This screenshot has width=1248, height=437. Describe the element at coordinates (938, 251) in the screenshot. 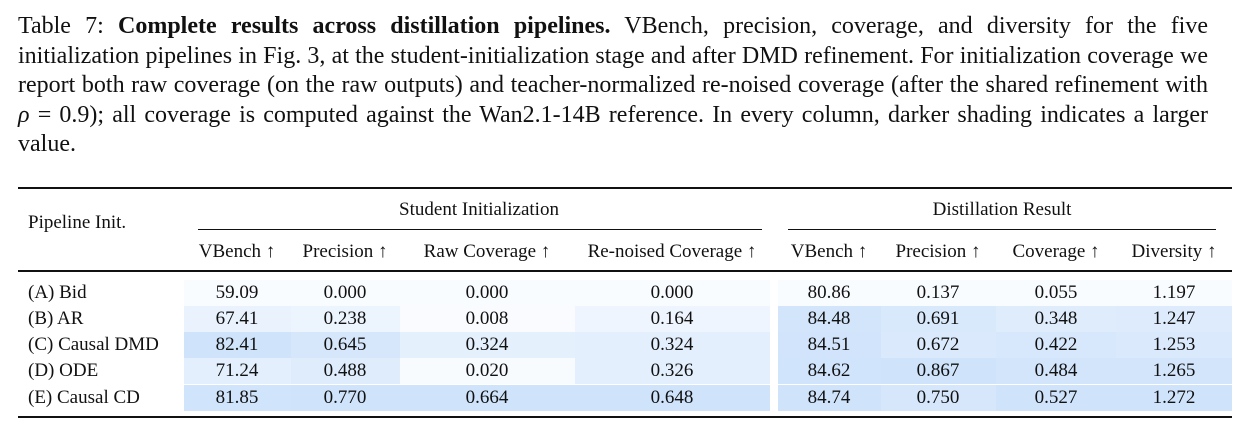

I see `column-header-precision-result: Precision ↑` at that location.